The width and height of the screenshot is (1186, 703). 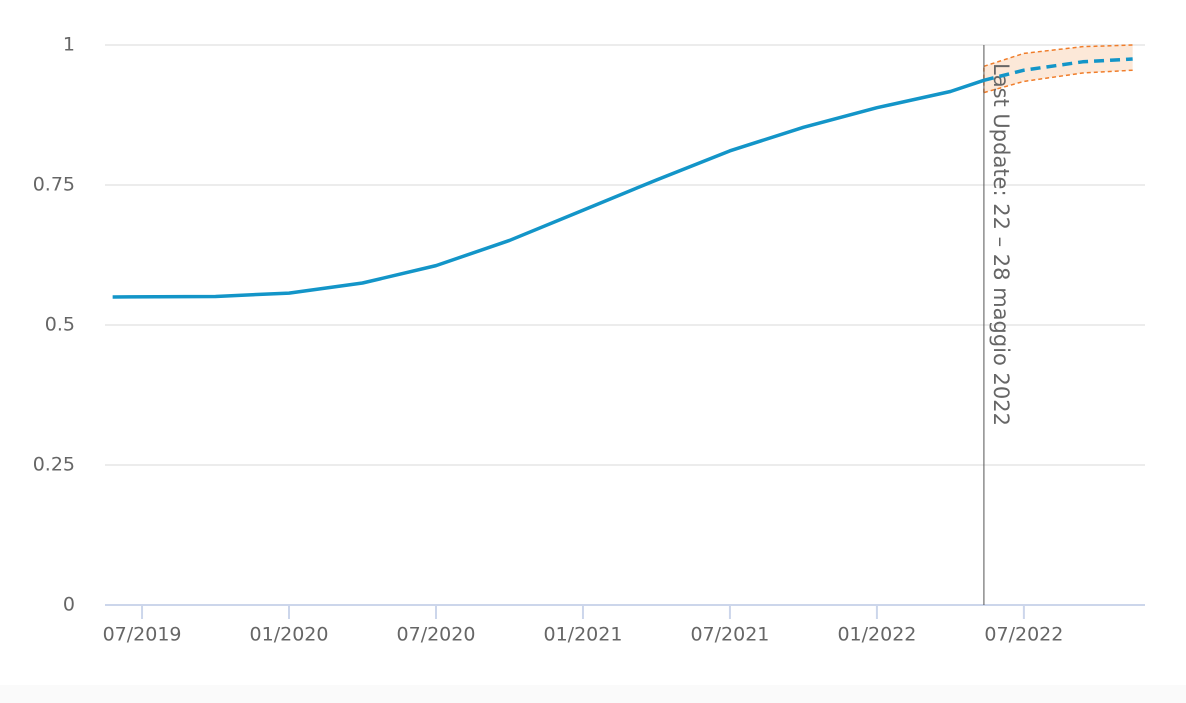 What do you see at coordinates (54, 465) in the screenshot?
I see `y-tick-label: 0.25` at bounding box center [54, 465].